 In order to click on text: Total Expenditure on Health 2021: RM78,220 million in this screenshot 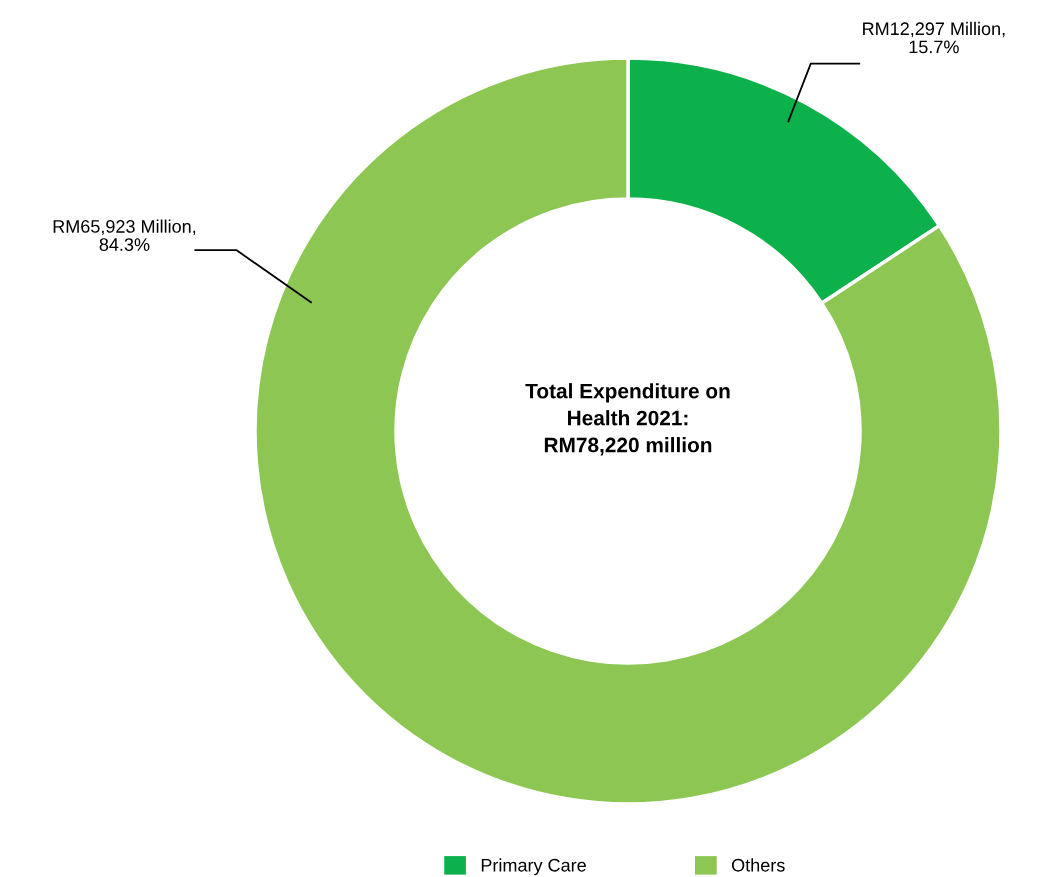, I will do `click(627, 419)`.